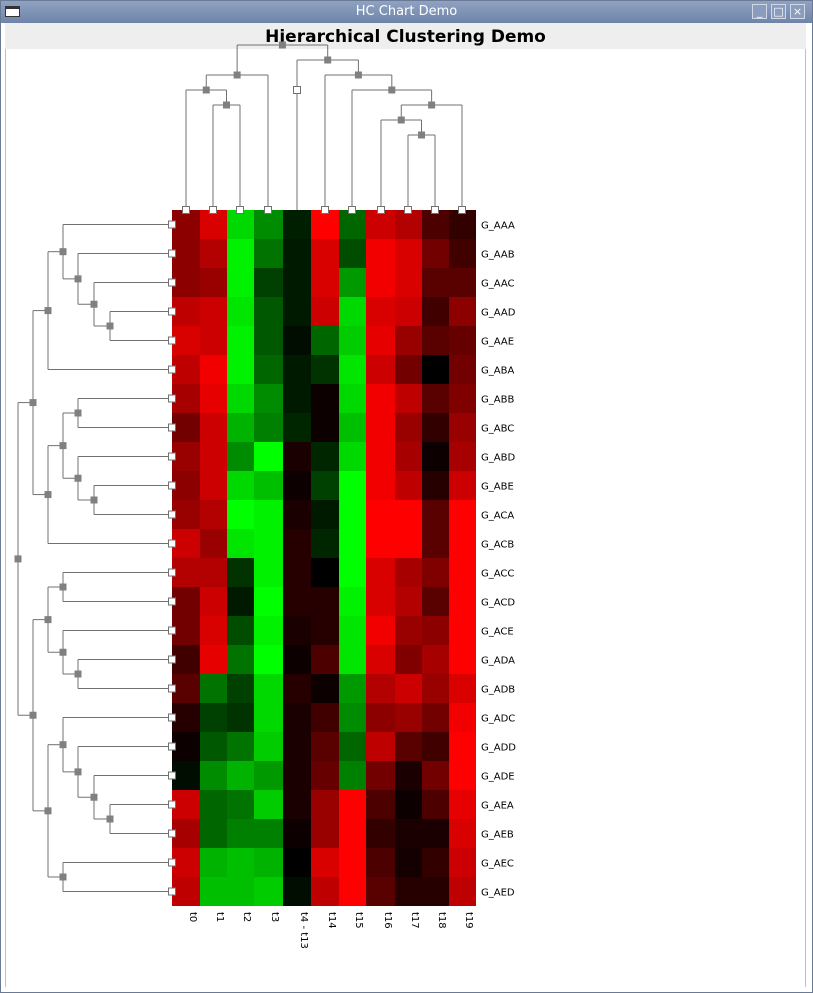 This screenshot has height=993, width=813. What do you see at coordinates (759, 11) in the screenshot?
I see `minimize-button: _` at bounding box center [759, 11].